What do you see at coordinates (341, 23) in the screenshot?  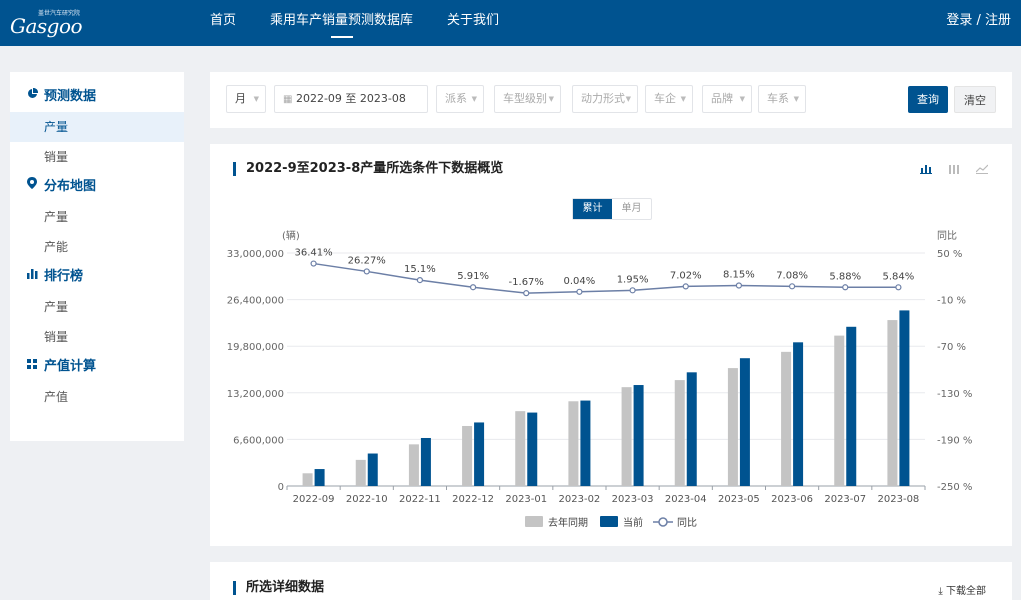 I see `nav-forecast-database: 乘用车产销量预测数据库` at bounding box center [341, 23].